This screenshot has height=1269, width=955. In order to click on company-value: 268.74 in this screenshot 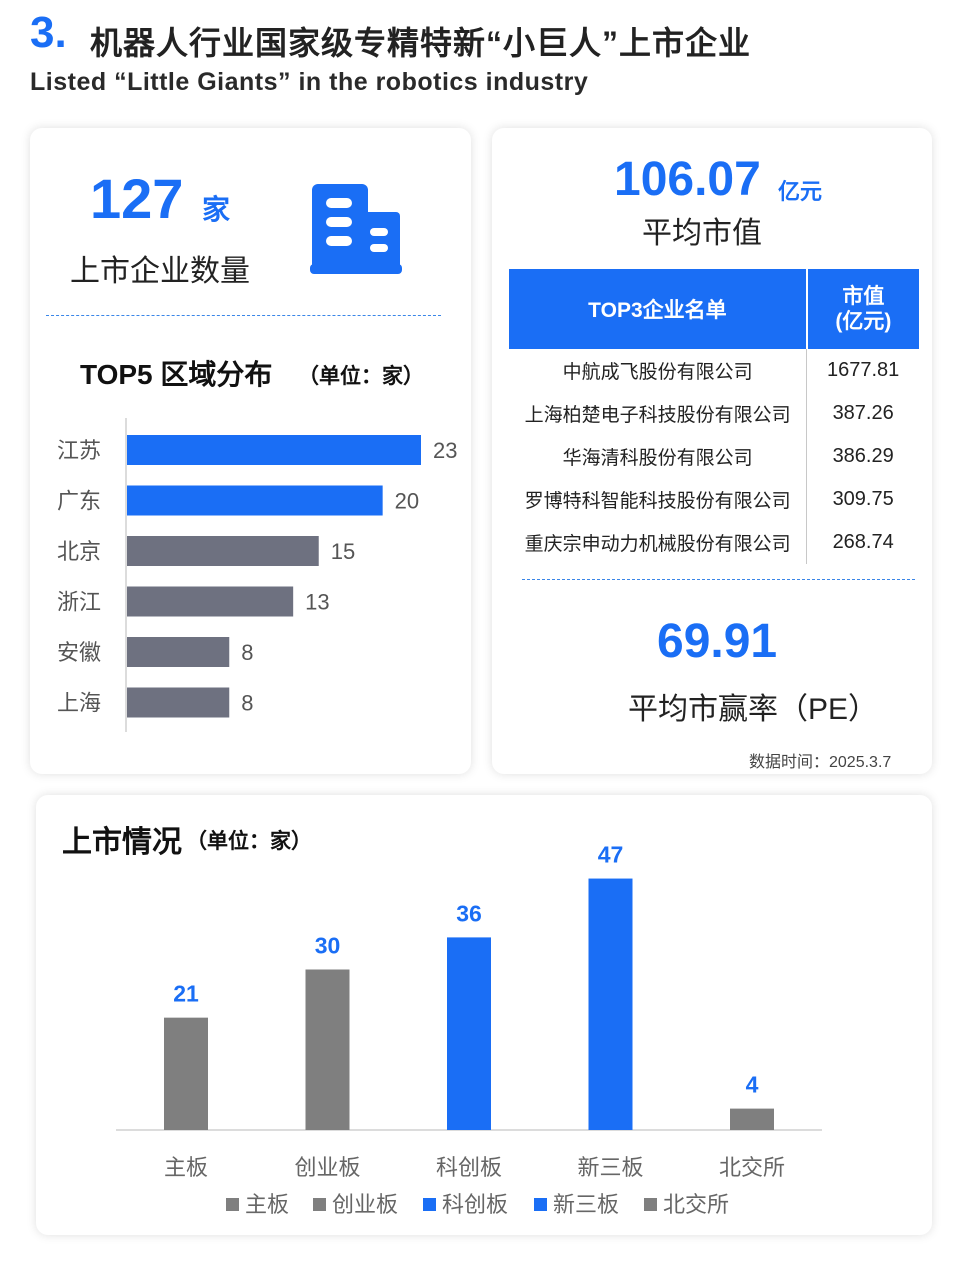, I will do `click(863, 542)`.